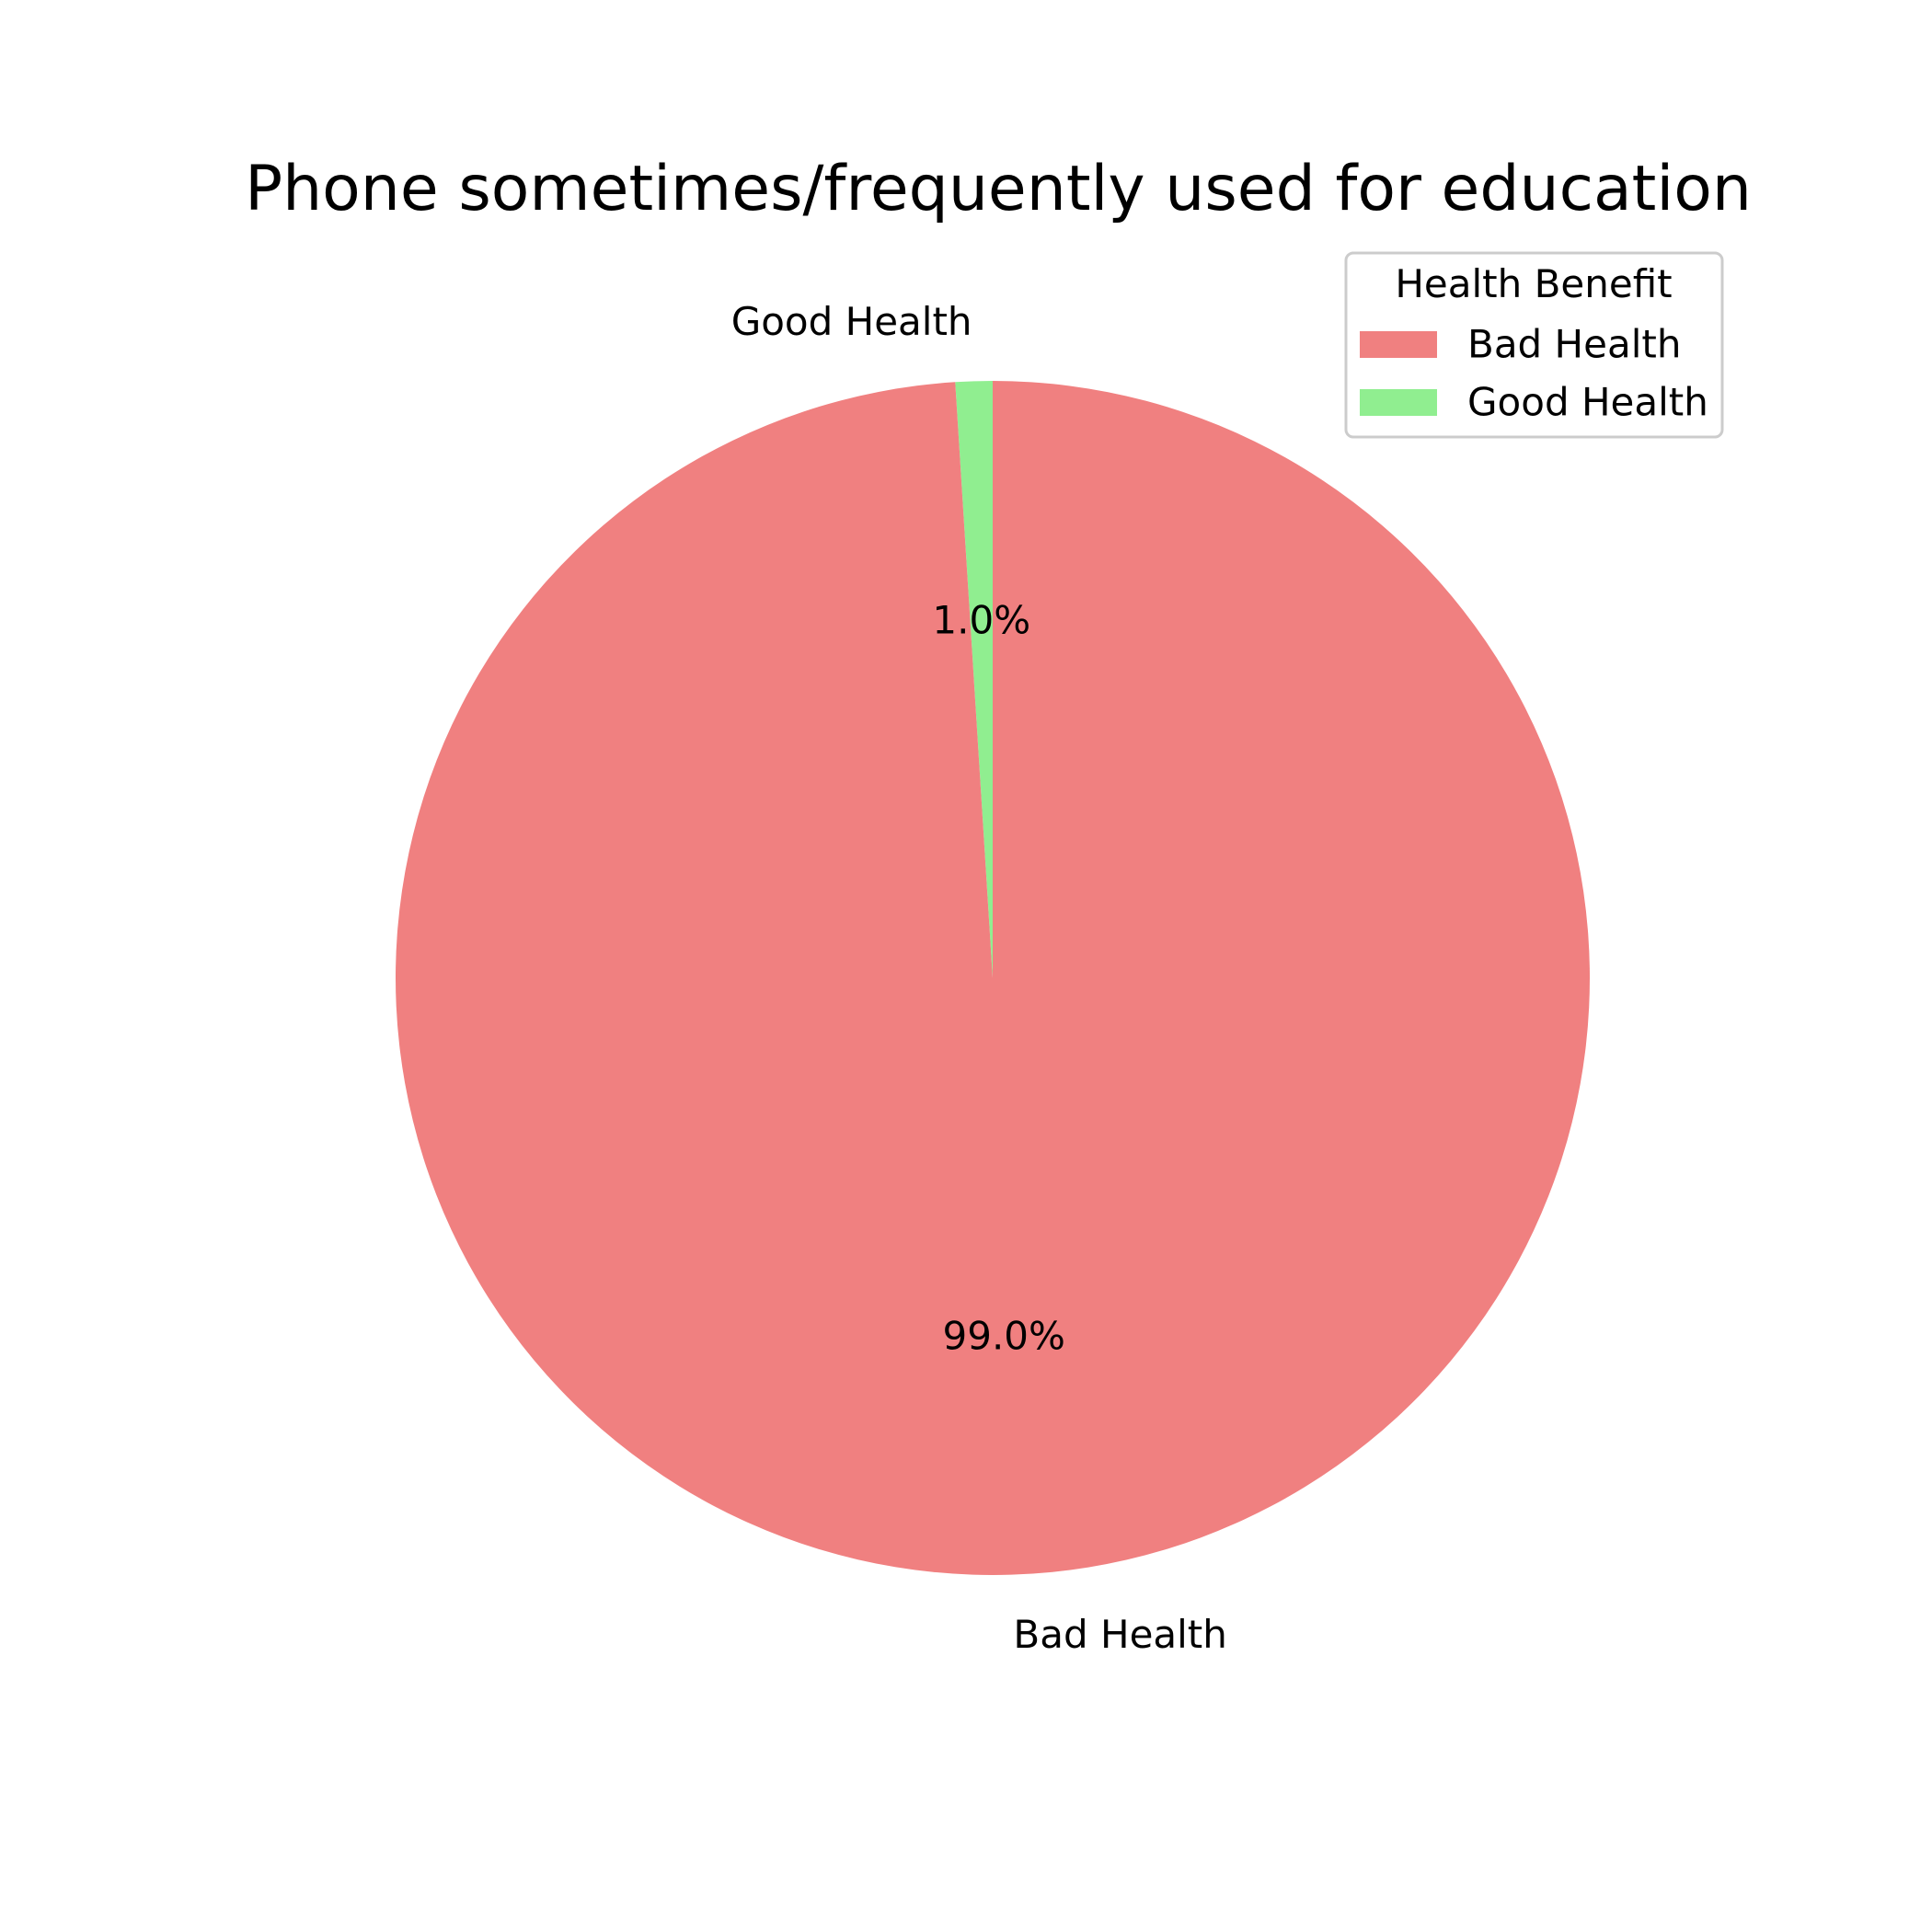 This screenshot has width=1932, height=1932. What do you see at coordinates (974, 679) in the screenshot?
I see `pie-slice-good-health` at bounding box center [974, 679].